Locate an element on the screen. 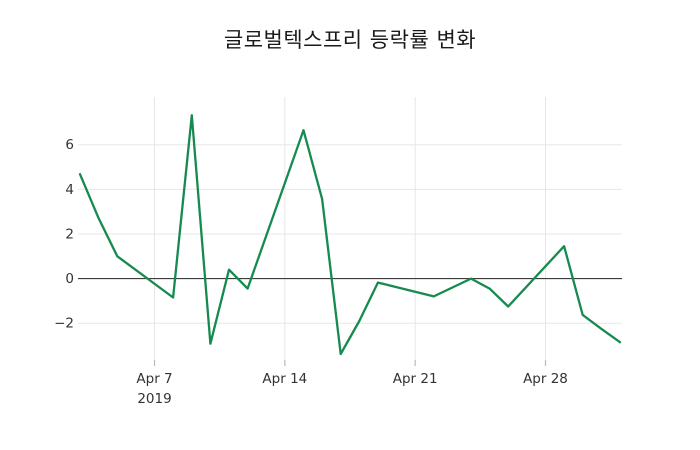 This screenshot has width=700, height=450. x-tick-year-label: 2019 is located at coordinates (154, 399).